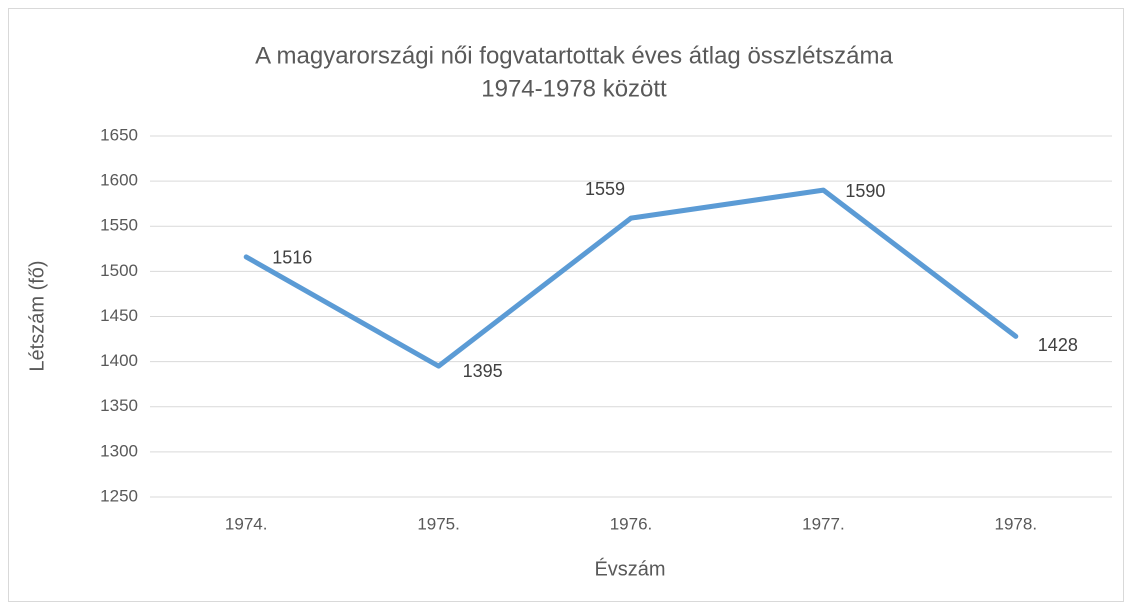  Describe the element at coordinates (631, 523) in the screenshot. I see `x-tick-label: 1976.` at that location.